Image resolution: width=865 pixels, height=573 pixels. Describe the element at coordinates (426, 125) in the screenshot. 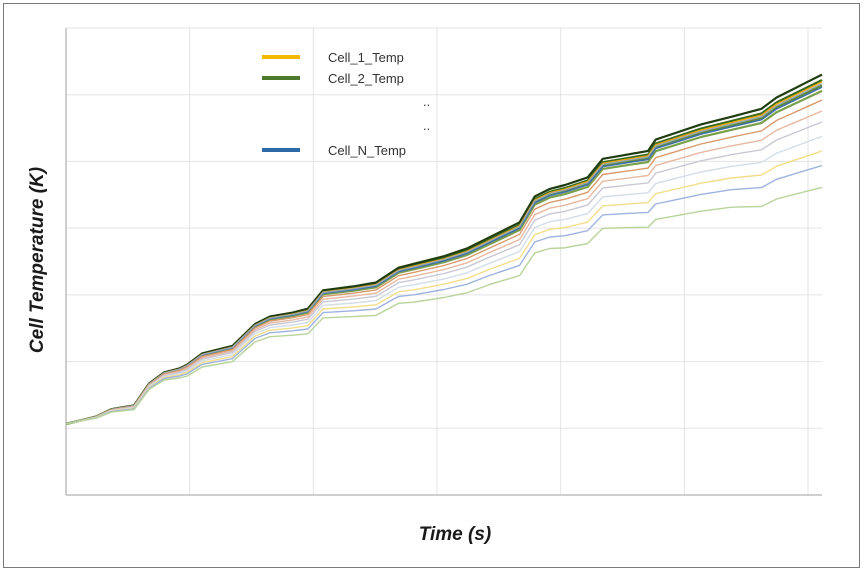

I see `legend-ellipsis-2: ..` at that location.